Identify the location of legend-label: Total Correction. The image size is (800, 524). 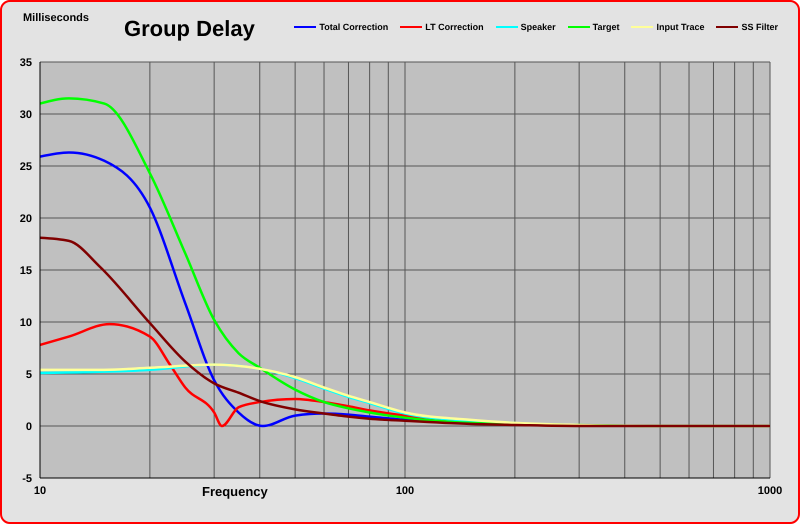
(353, 27).